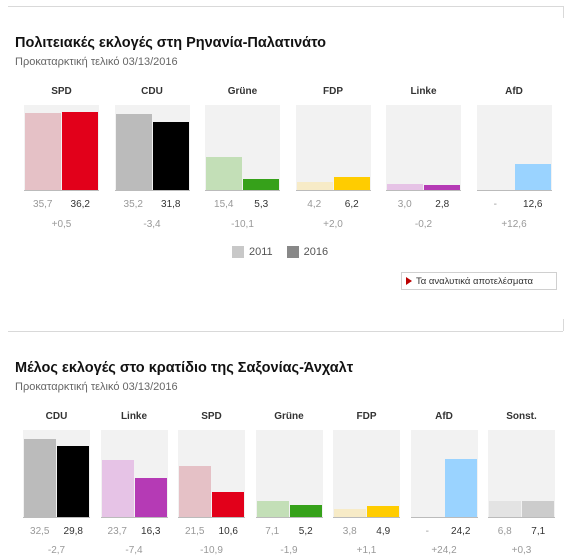 The width and height of the screenshot is (566, 556). What do you see at coordinates (133, 204) in the screenshot?
I see `value-2011-cdu: 35,2` at bounding box center [133, 204].